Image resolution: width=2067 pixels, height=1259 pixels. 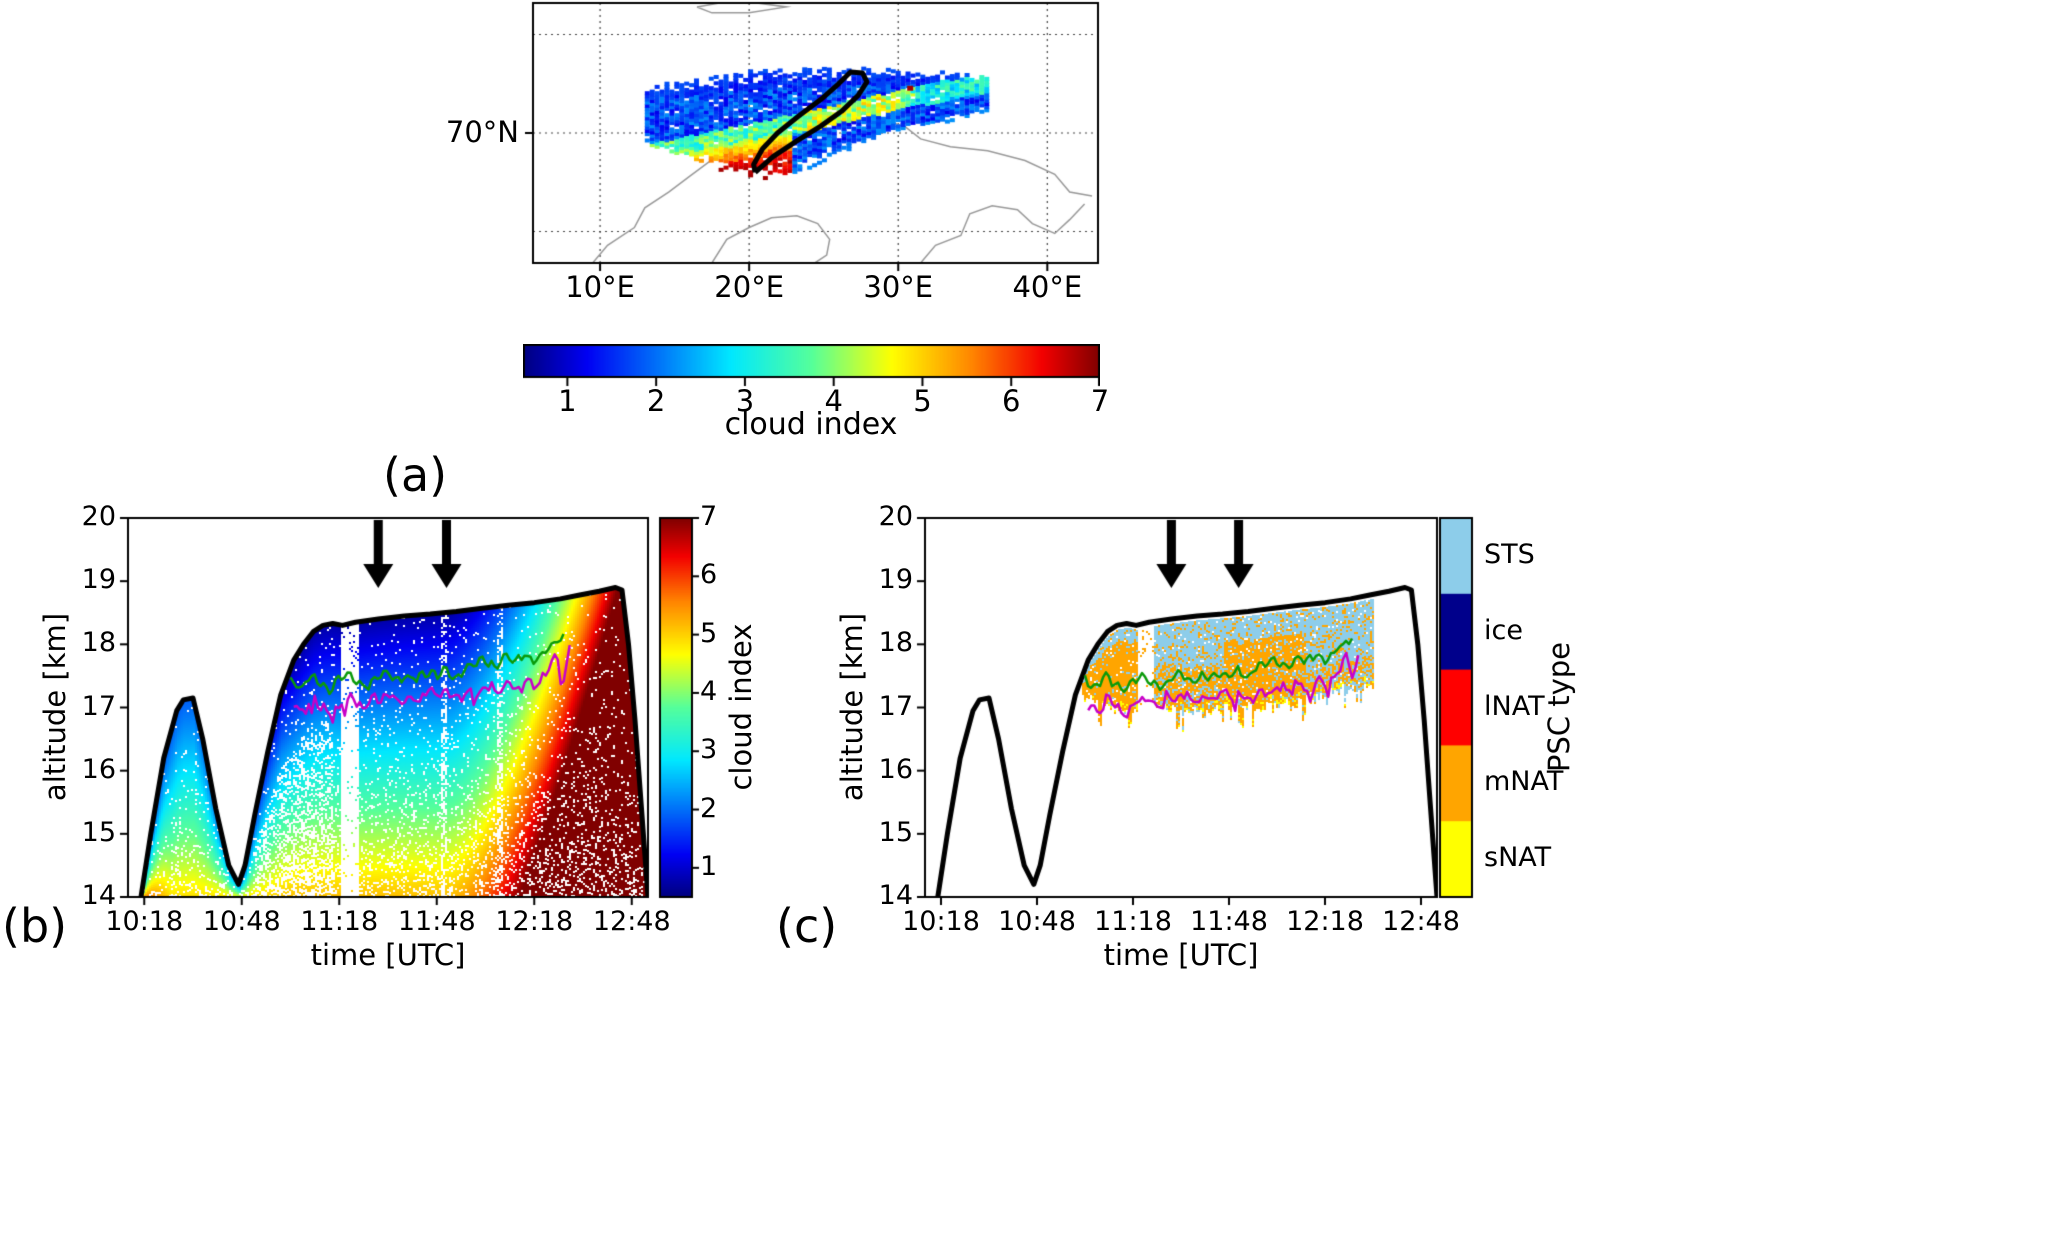 I want to click on legend-category-label: sNAT, so click(x=1518, y=858).